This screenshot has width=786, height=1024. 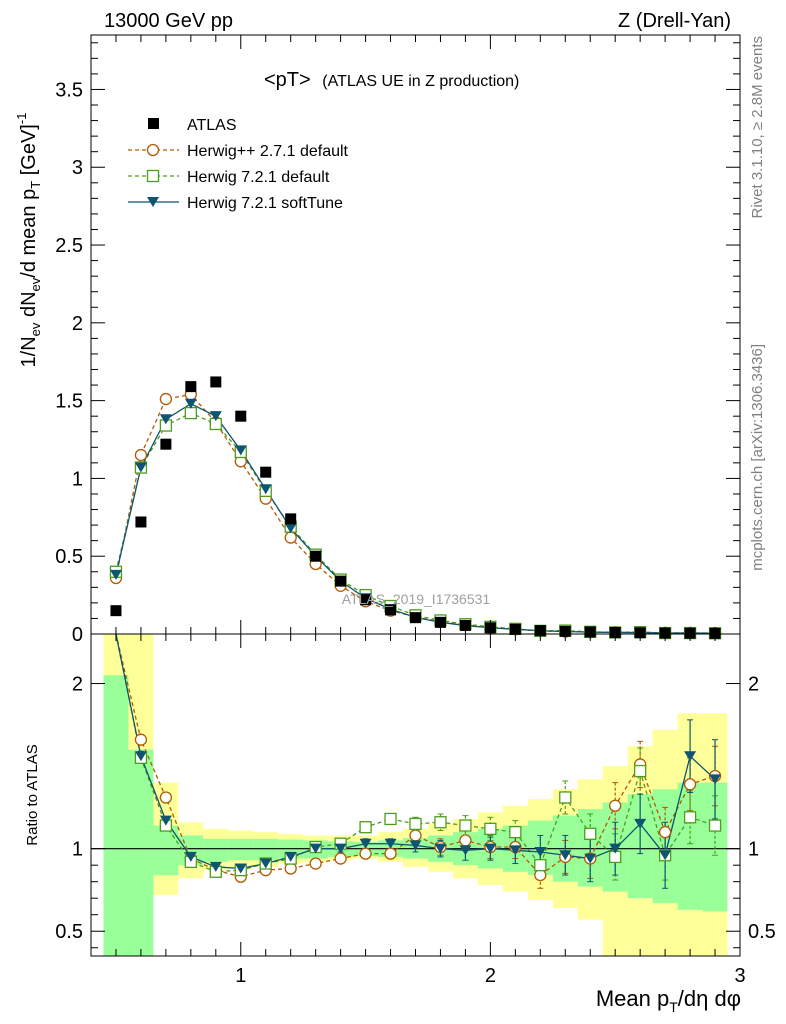 I want to click on ratio-ytick-label-right: 0.5, so click(x=762, y=932).